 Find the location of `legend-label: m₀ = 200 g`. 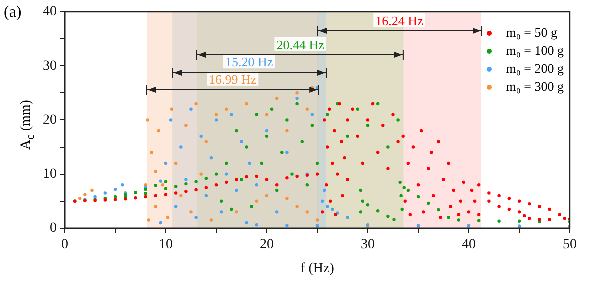

legend-label: m₀ = 200 g is located at coordinates (535, 69).